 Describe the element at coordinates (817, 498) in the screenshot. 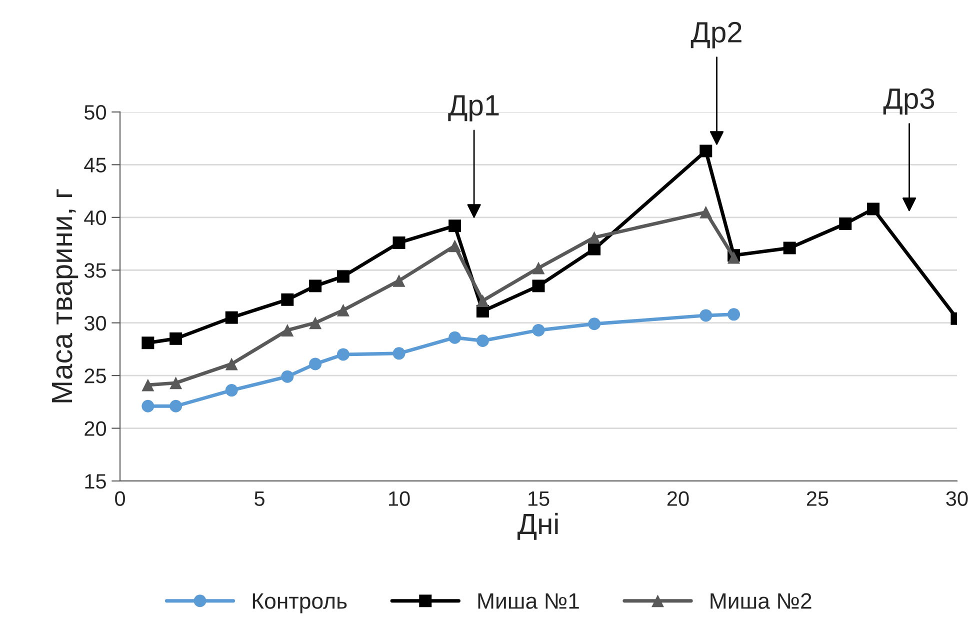

I see `x-tick-label: 25` at that location.